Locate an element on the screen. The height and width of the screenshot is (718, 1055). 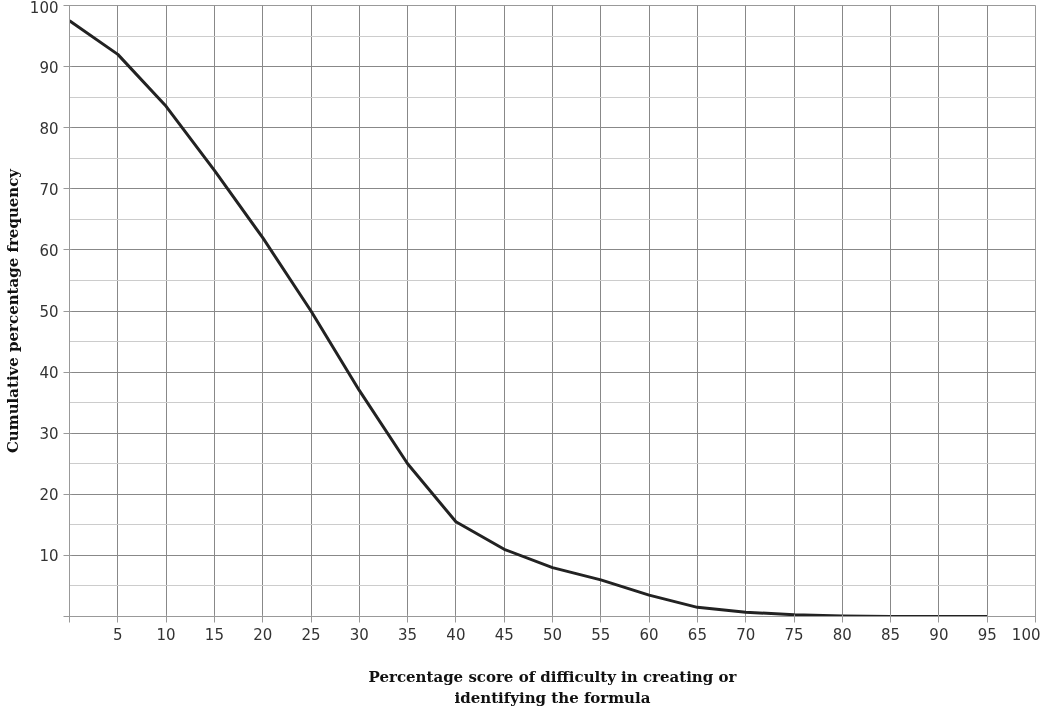
y-tick-label: 50 is located at coordinates (49, 312).